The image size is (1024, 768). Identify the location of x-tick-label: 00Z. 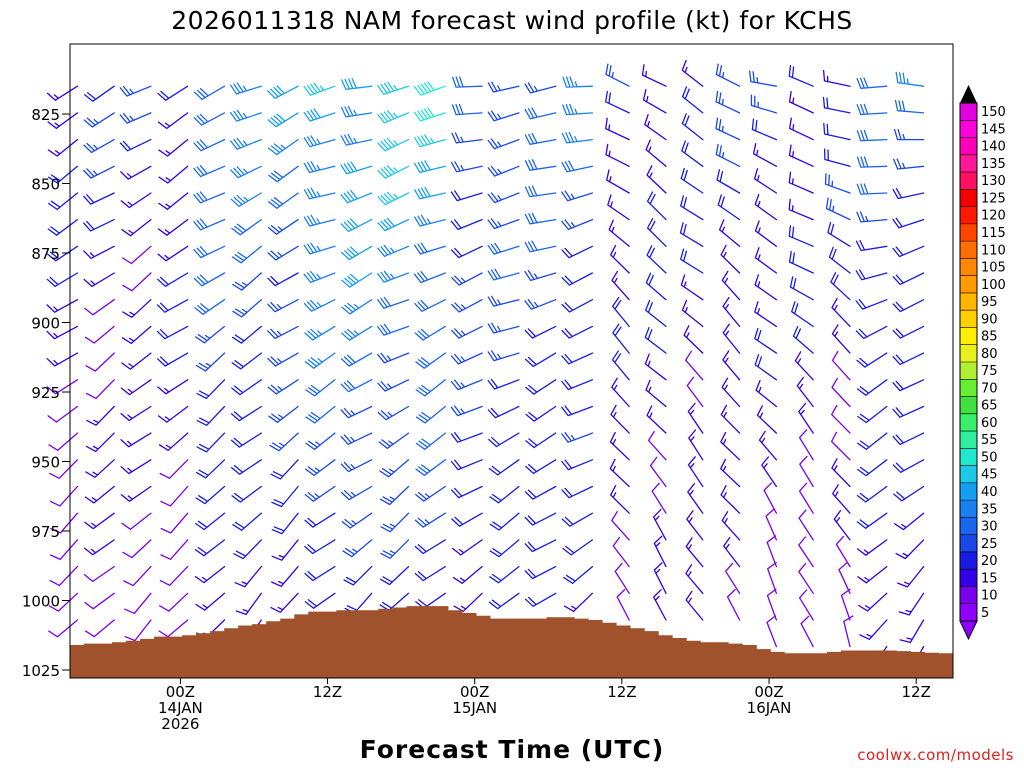
(768, 692).